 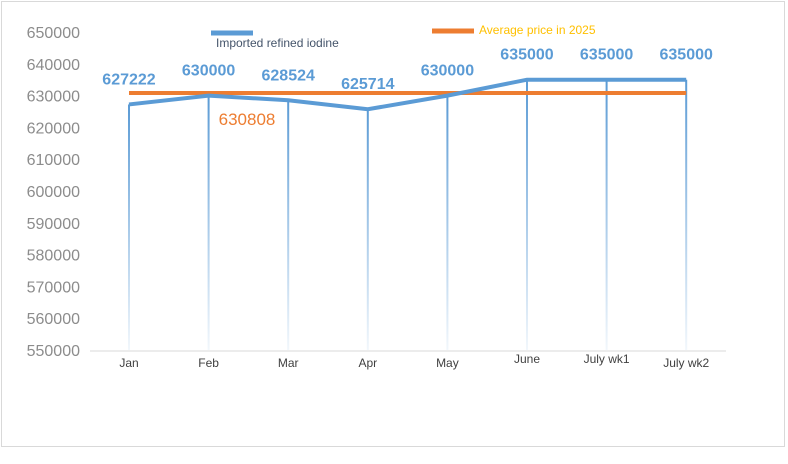 What do you see at coordinates (408, 360) in the screenshot?
I see `x-axis: Jan Feb Mar Apr May June July wk1 July wk2` at bounding box center [408, 360].